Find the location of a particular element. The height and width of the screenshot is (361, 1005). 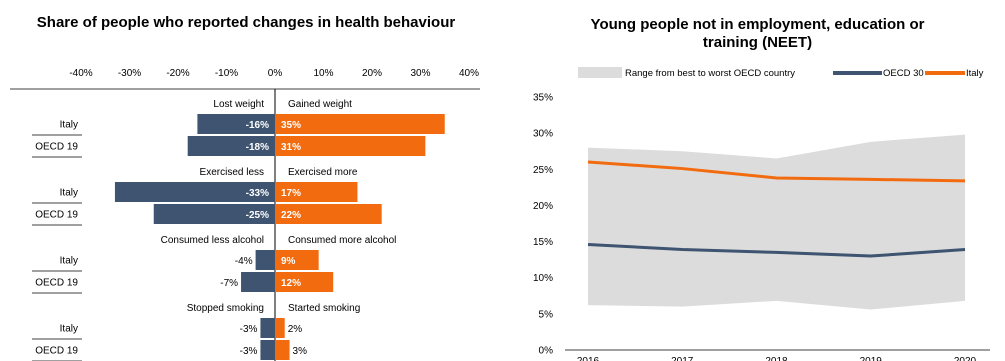

negative-value-label: -16% is located at coordinates (257, 125).